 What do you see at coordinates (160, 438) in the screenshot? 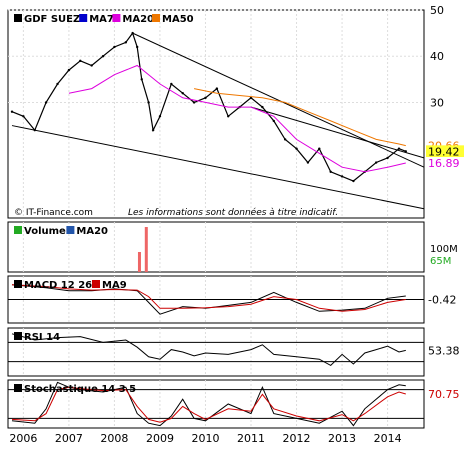
I see `x-tick-label-3: 2009` at bounding box center [160, 438].